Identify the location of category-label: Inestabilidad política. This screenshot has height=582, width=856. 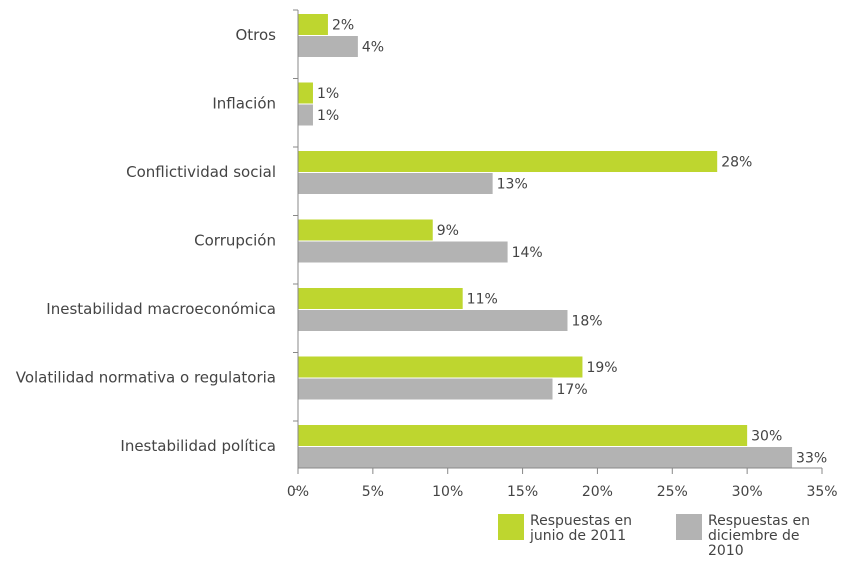
(198, 446).